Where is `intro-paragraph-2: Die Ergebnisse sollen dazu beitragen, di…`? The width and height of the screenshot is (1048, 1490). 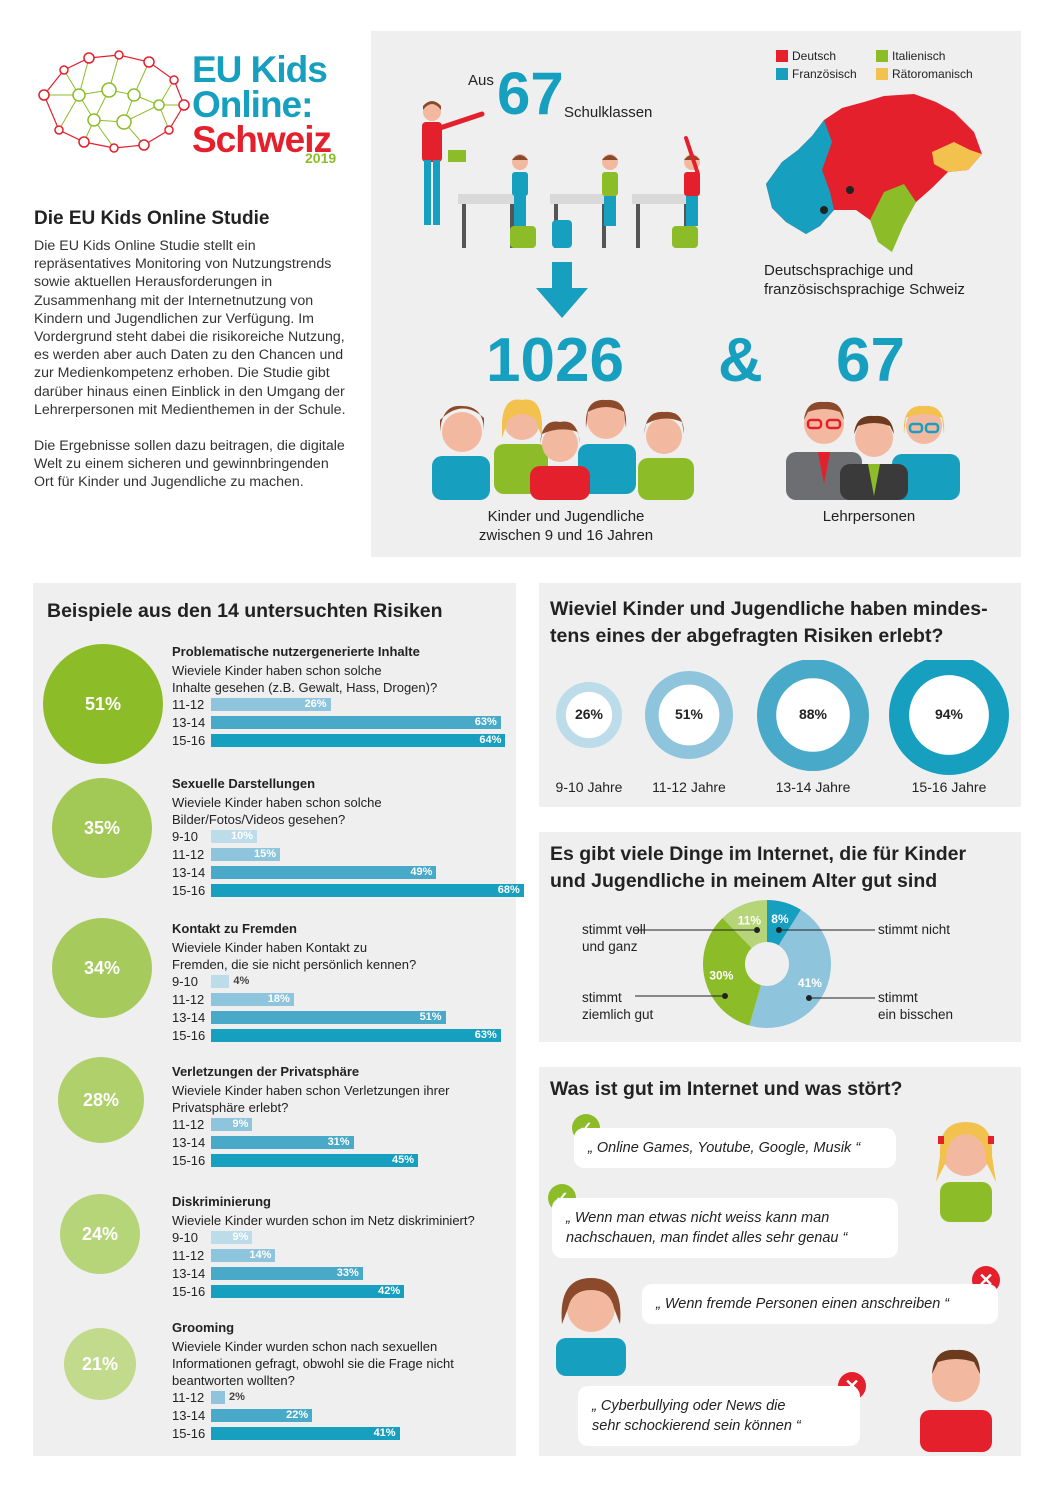 intro-paragraph-2: Die Ergebnisse sollen dazu beitragen, di… is located at coordinates (189, 464).